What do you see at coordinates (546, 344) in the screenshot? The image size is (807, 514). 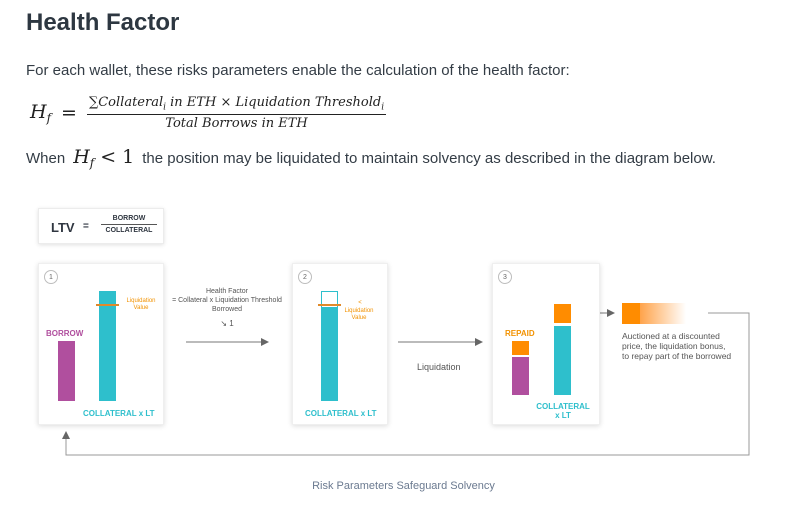 I see `step-3-card: 3 REPAID COLLATERAL x LT` at bounding box center [546, 344].